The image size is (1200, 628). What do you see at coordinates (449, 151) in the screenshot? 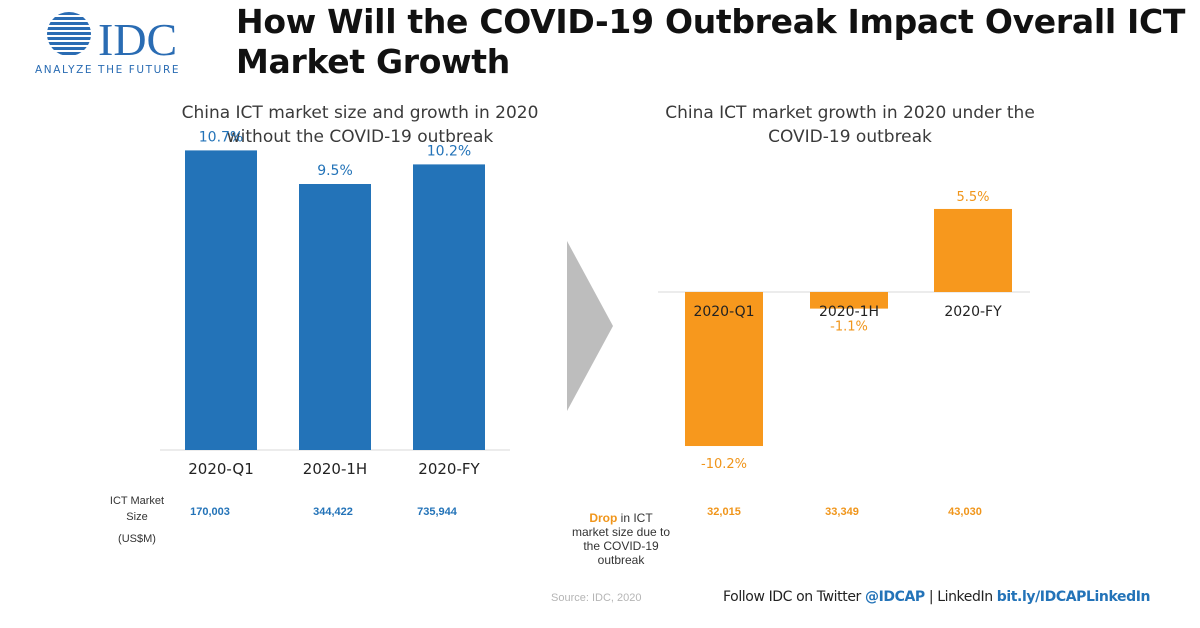
I see `left-data-label: 10.2%` at bounding box center [449, 151].